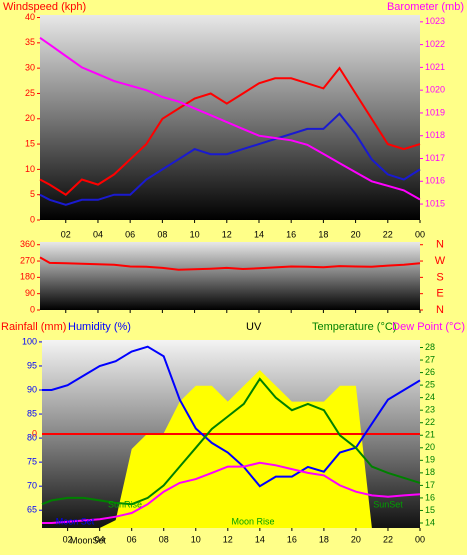 This screenshot has height=555, width=467. Describe the element at coordinates (430, 397) in the screenshot. I see `y2-tick-label: 24` at that location.